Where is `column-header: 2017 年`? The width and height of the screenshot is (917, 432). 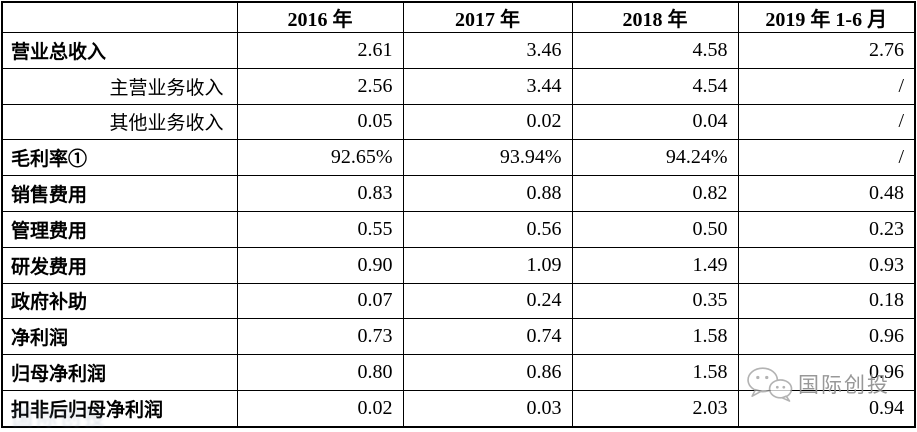
column-header: 2017 年 is located at coordinates (487, 17).